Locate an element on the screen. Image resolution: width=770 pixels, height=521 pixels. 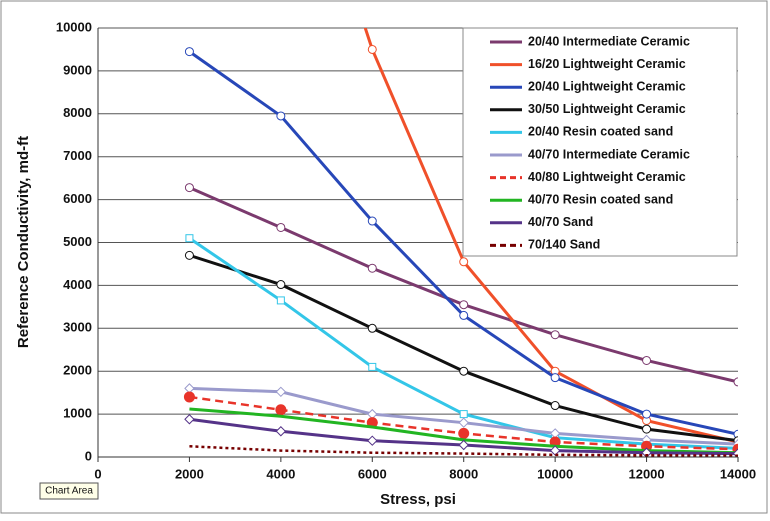
tooltip-box is located at coordinates (69, 491).